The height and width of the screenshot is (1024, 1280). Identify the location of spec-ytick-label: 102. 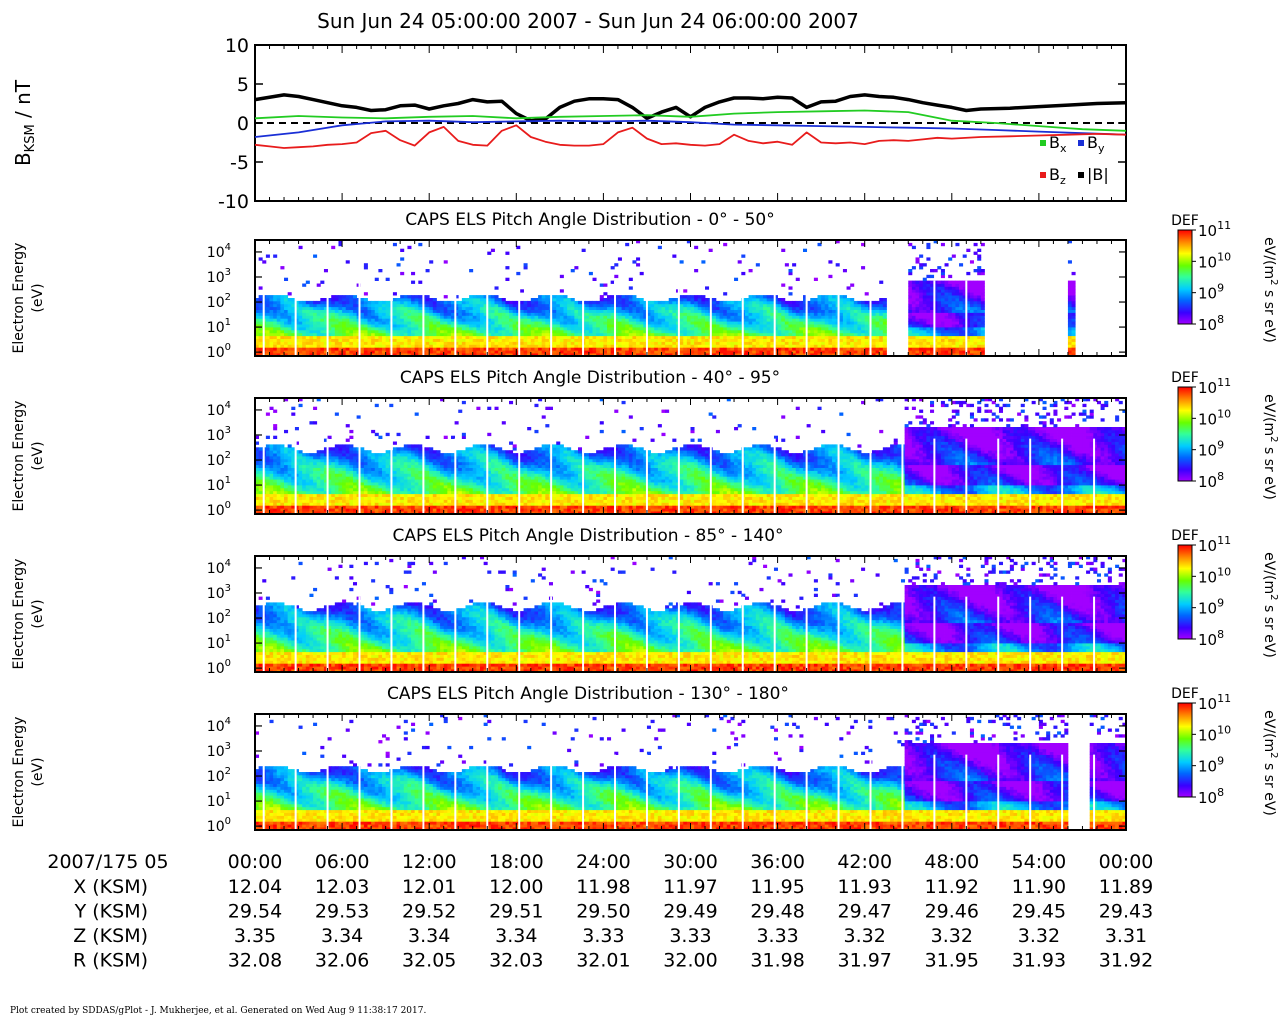
(219, 301).